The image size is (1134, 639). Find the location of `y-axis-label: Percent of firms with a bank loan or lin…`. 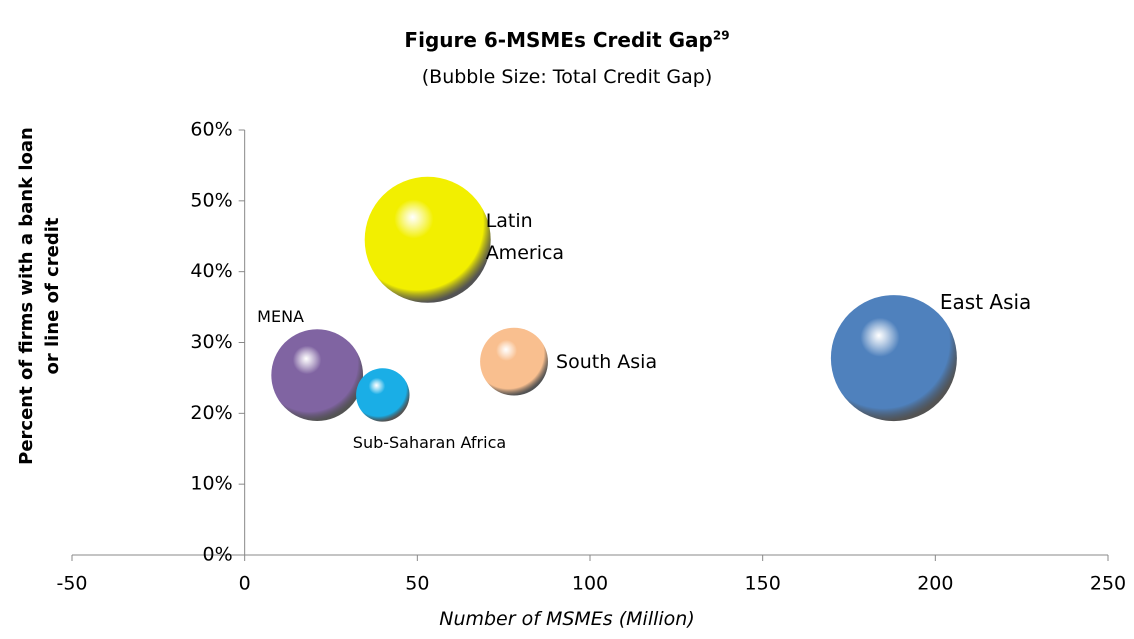

y-axis-label: Percent of firms with a bank loan or lin… is located at coordinates (39, 296).